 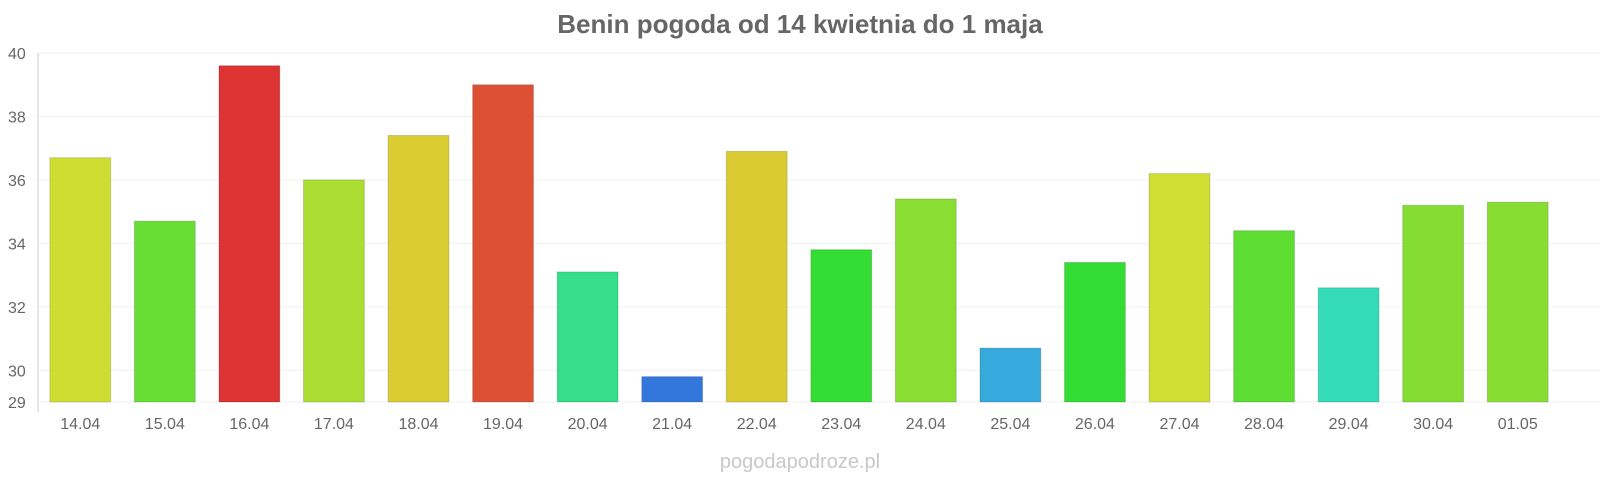 I want to click on y-tick-label: 36, so click(x=17, y=181).